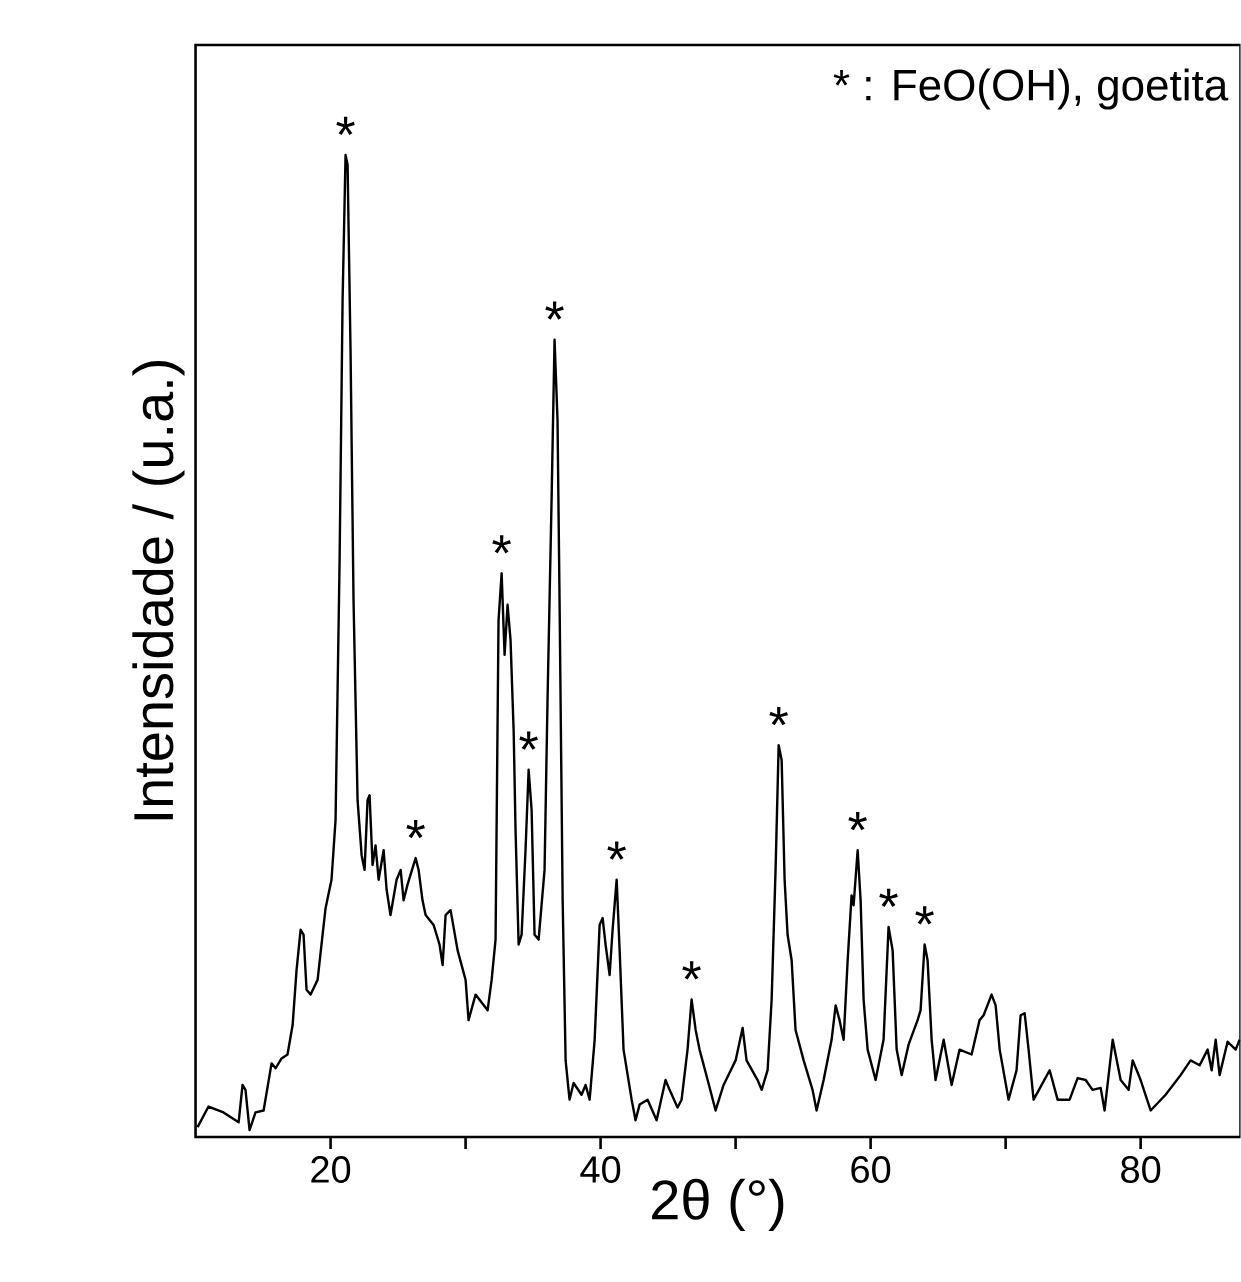 The width and height of the screenshot is (1241, 1282). What do you see at coordinates (1141, 1169) in the screenshot?
I see `x-tick-label: 80` at bounding box center [1141, 1169].